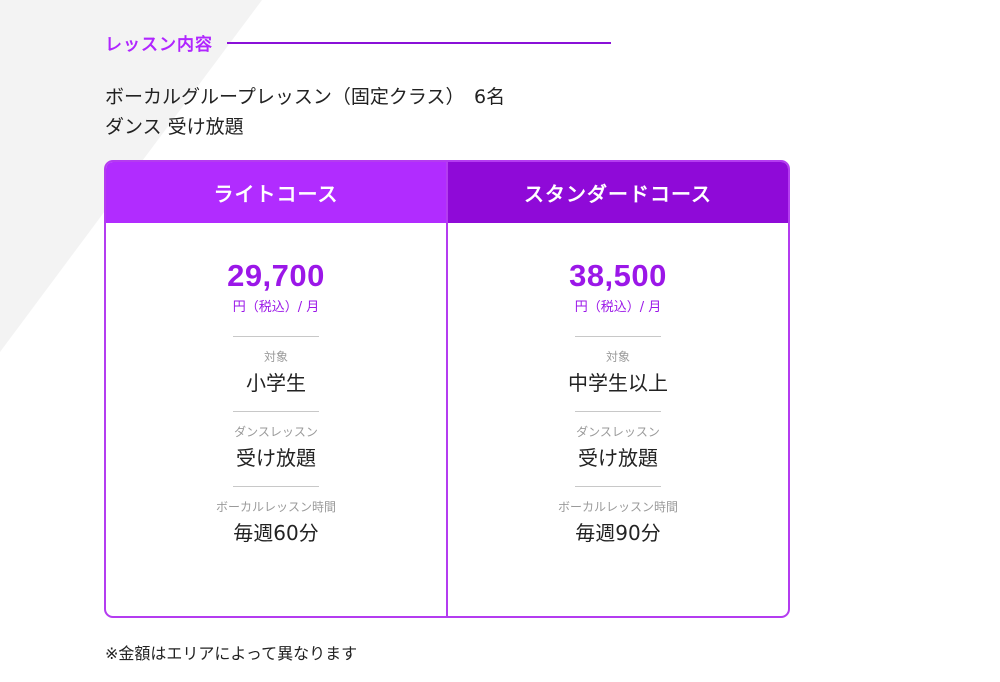  What do you see at coordinates (174, 127) in the screenshot?
I see `intro-line-dance: ダンス 受け放題` at bounding box center [174, 127].